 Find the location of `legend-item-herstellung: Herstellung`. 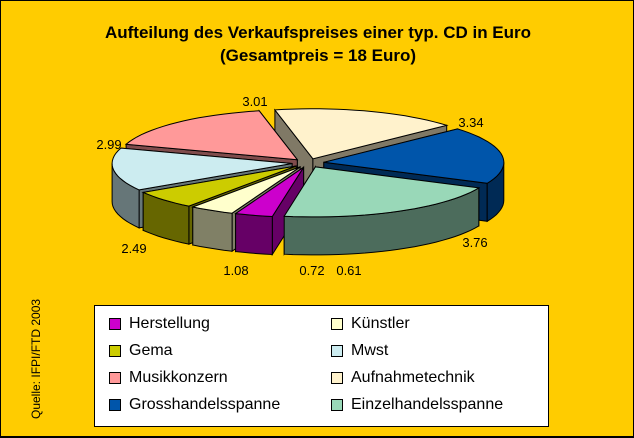

legend-item-herstellung: Herstellung is located at coordinates (159, 324).